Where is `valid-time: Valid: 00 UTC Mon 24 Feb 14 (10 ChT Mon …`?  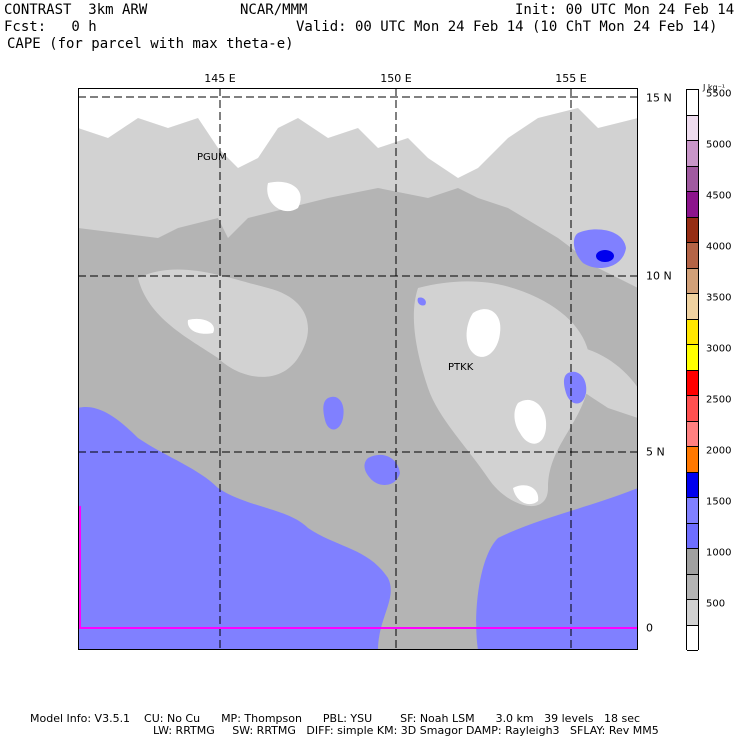
valid-time: Valid: 00 UTC Mon 24 Feb 14 (10 ChT Mon … is located at coordinates (507, 27).